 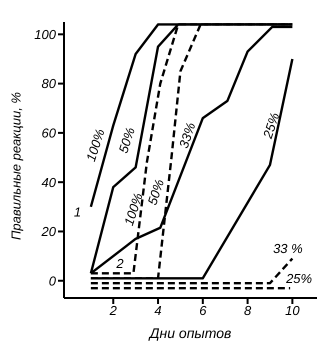 I want to click on text: 25%, so click(x=271, y=126).